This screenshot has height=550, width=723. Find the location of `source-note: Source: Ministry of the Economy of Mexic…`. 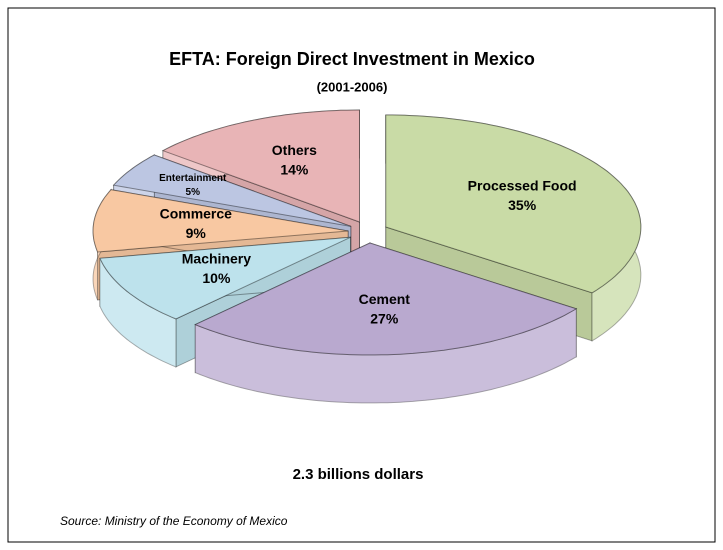

source-note: Source: Ministry of the Economy of Mexic… is located at coordinates (174, 521).